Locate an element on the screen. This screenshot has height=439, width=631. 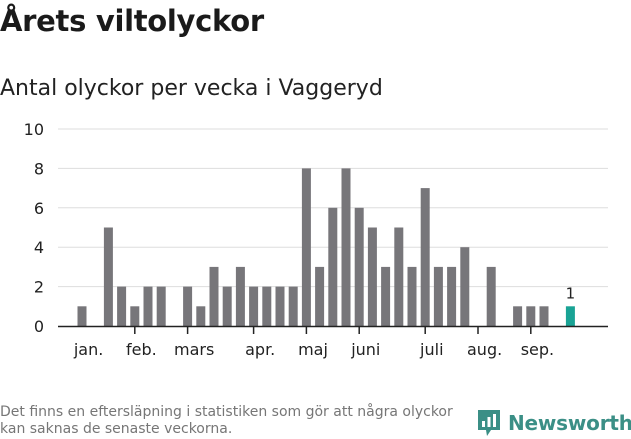
brand-logo: Newsworthy is located at coordinates (553, 423).